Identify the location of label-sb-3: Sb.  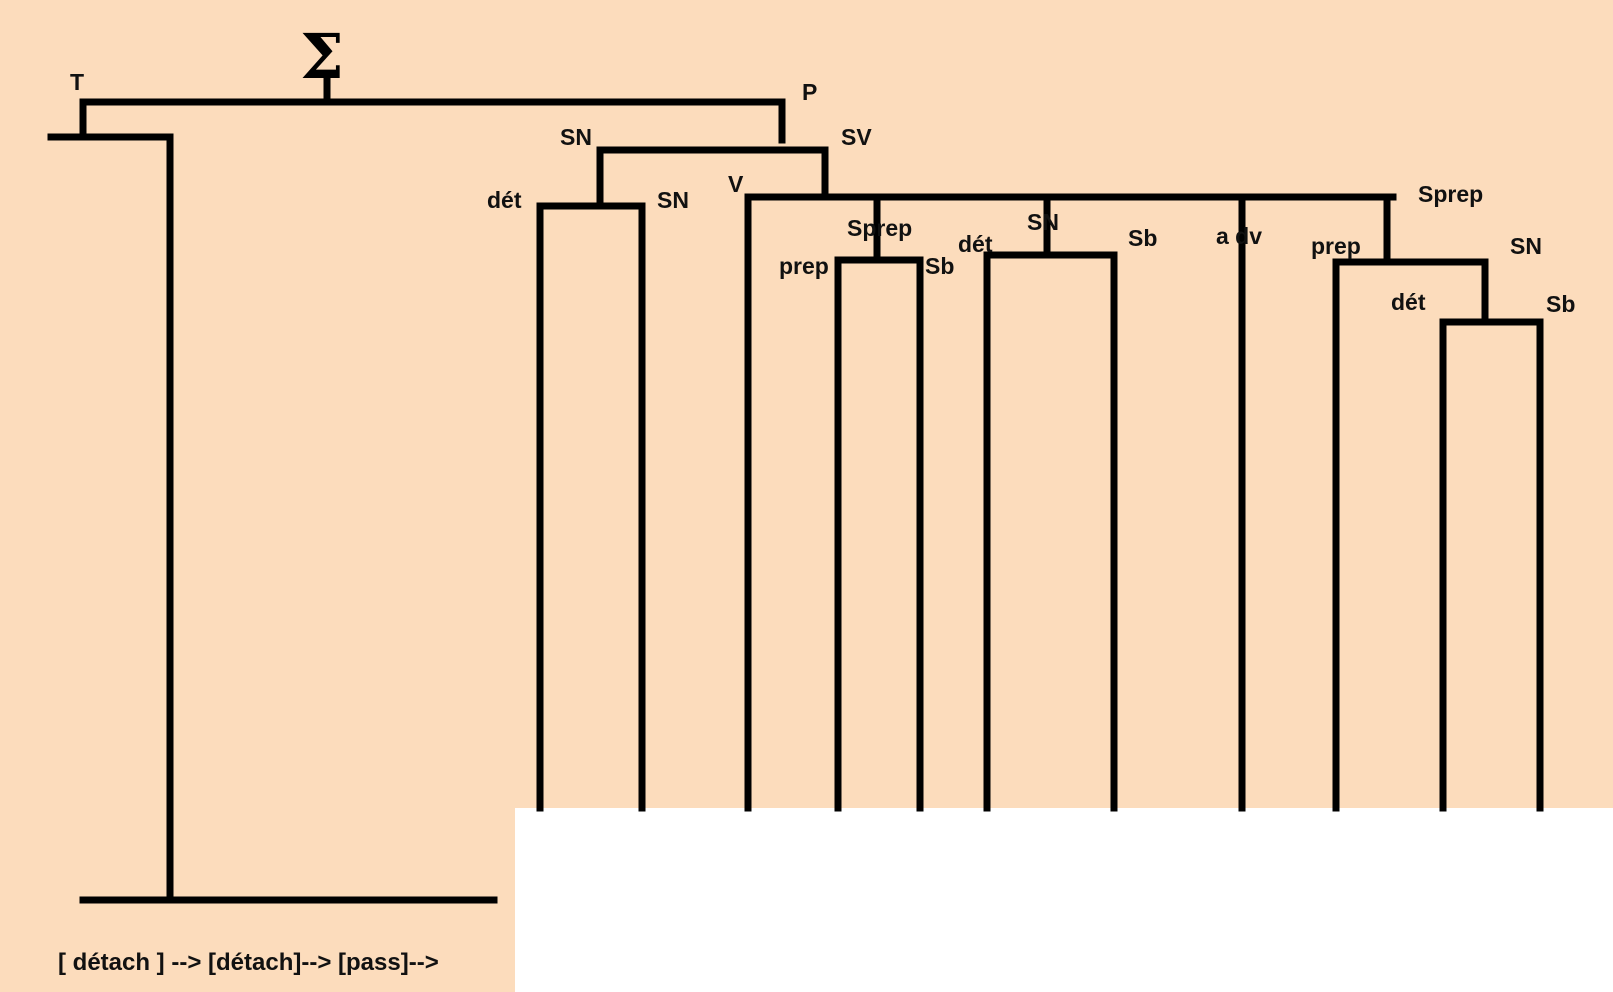
(1560, 304).